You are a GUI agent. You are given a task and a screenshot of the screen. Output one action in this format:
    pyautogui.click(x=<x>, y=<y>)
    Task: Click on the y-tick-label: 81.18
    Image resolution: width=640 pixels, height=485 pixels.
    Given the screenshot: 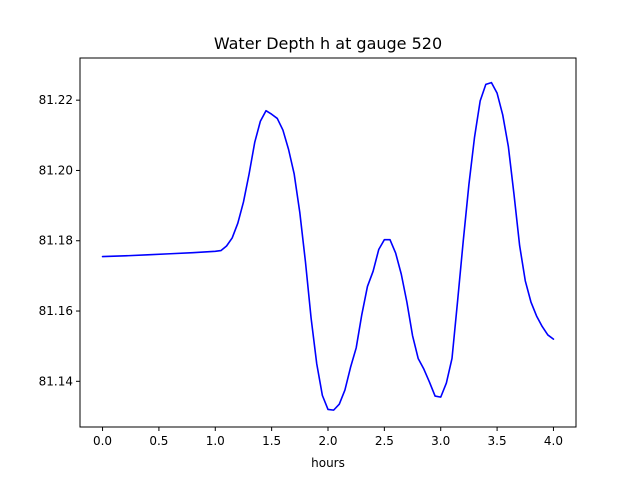 What is the action you would take?
    pyautogui.click(x=56, y=241)
    